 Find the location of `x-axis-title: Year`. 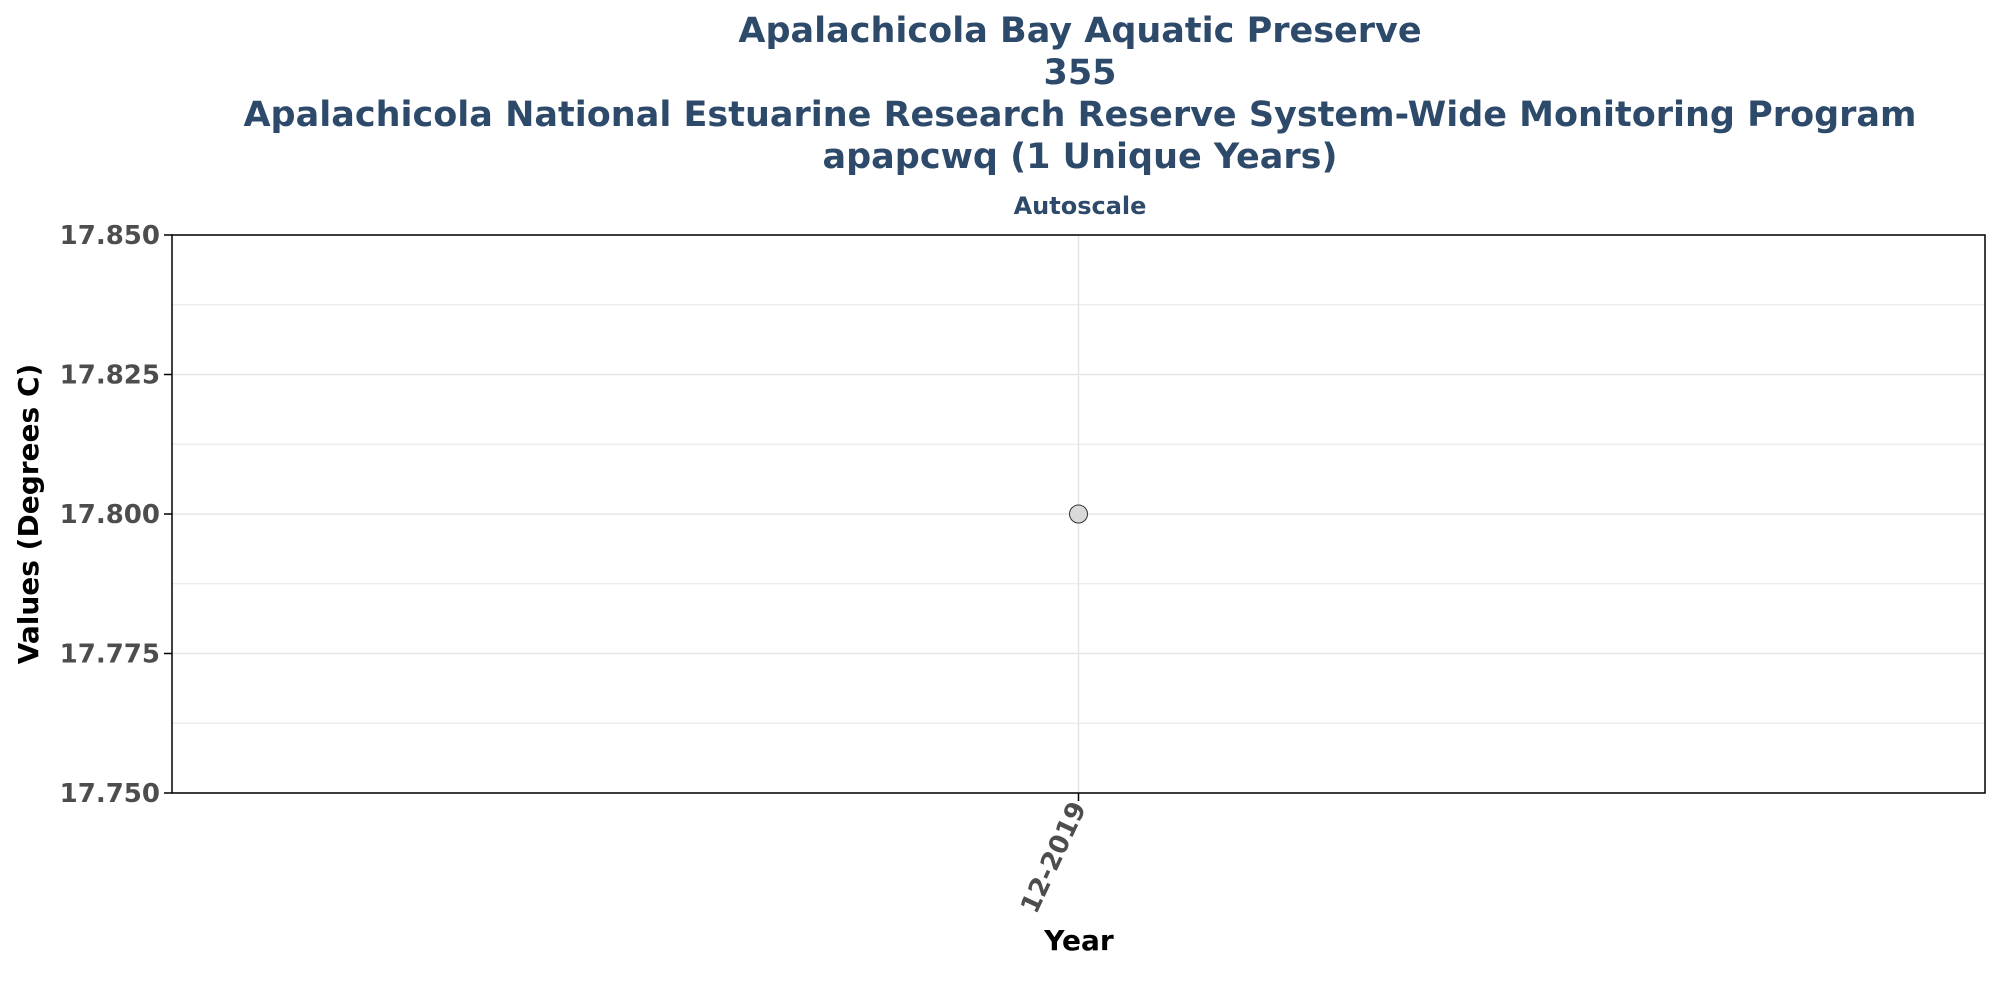

x-axis-title: Year is located at coordinates (1078, 940).